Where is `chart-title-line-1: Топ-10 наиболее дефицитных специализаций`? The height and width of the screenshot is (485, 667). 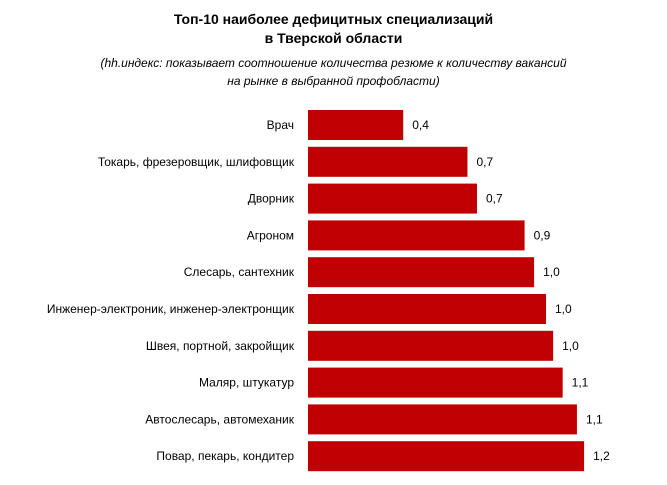
chart-title-line-1: Топ-10 наиболее дефицитных специализаций is located at coordinates (333, 19).